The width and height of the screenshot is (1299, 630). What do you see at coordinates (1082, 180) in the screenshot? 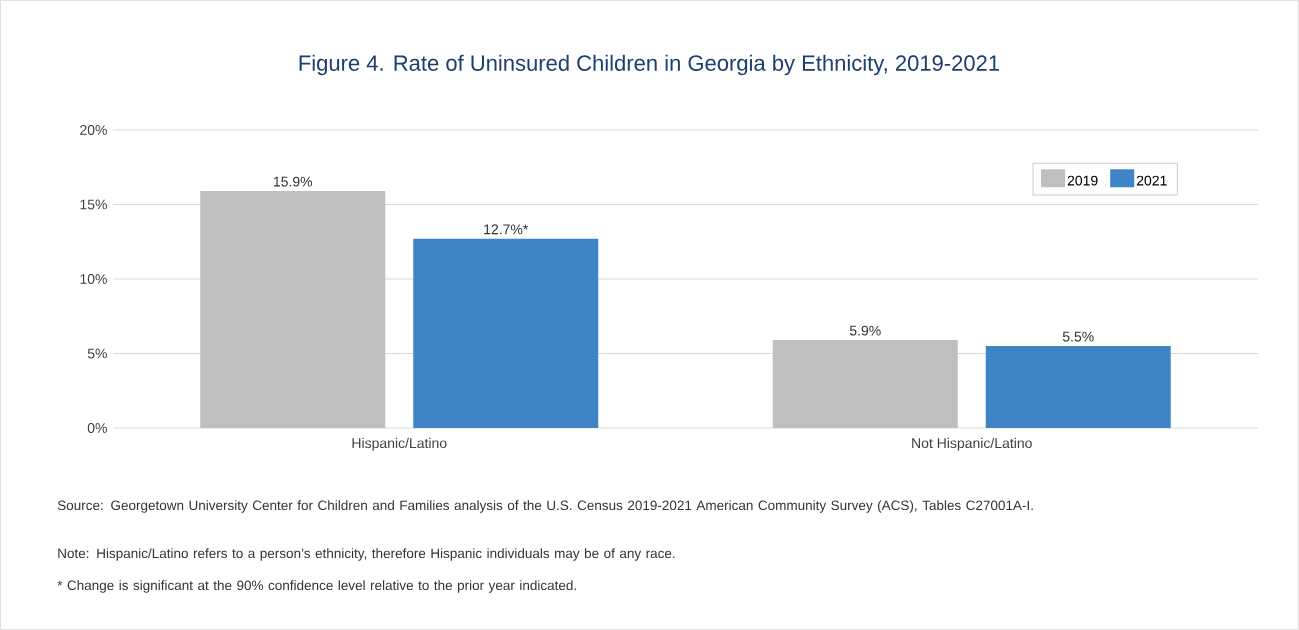
I see `legend-label: 2019` at bounding box center [1082, 180].